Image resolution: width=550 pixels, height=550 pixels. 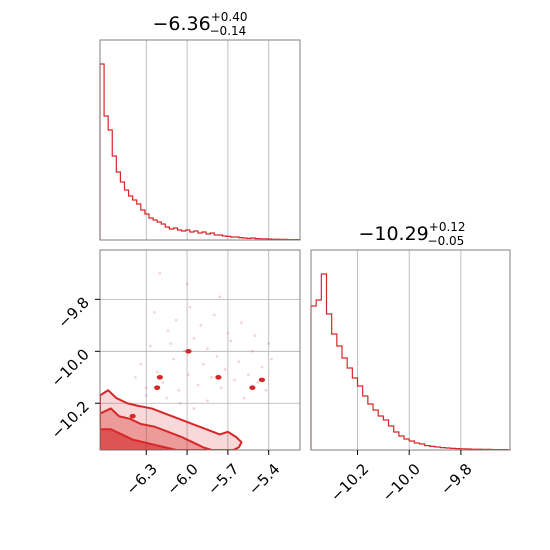 I want to click on y-tick-label-1: −10.0, so click(x=70, y=367).